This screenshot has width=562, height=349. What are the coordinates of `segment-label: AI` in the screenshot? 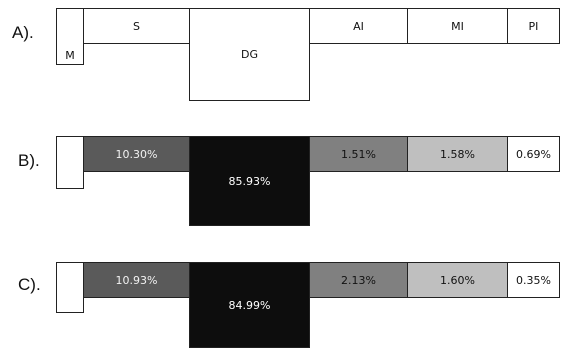 It's located at (358, 26).